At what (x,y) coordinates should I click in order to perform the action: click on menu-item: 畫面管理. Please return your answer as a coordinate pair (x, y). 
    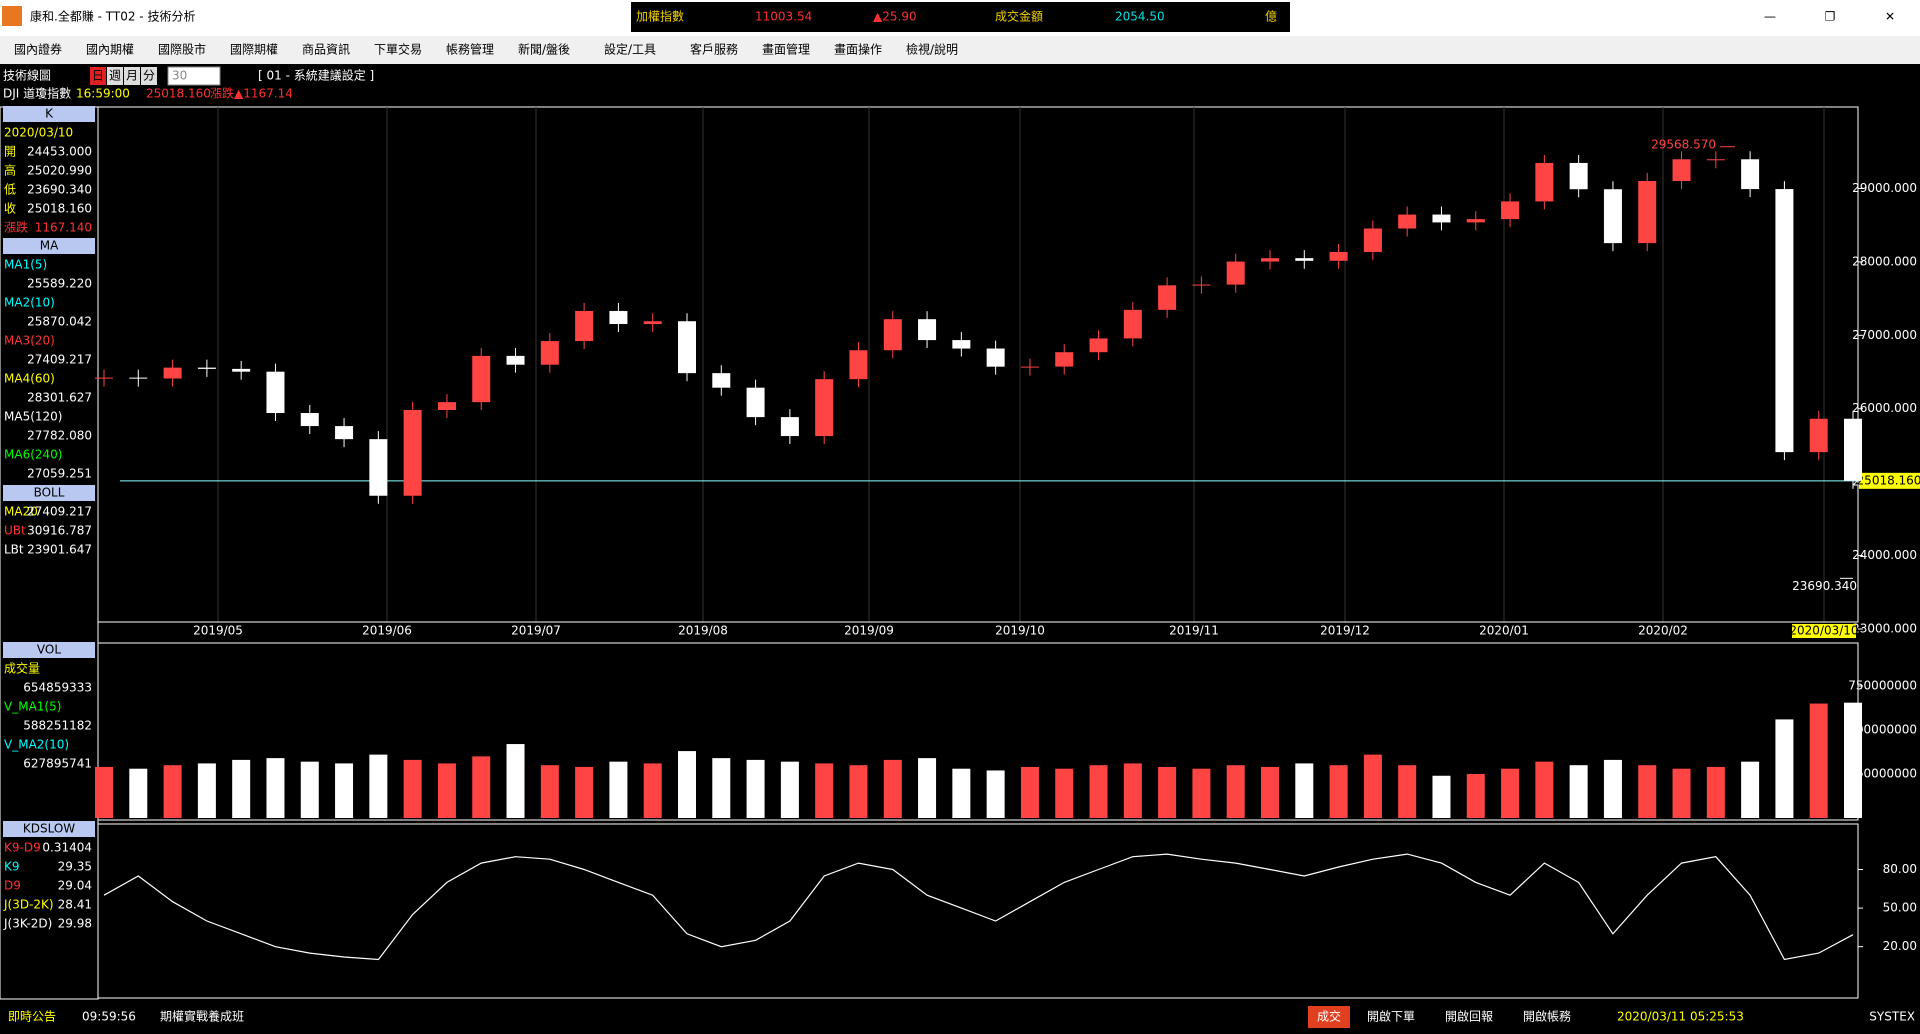
    Looking at the image, I should click on (786, 49).